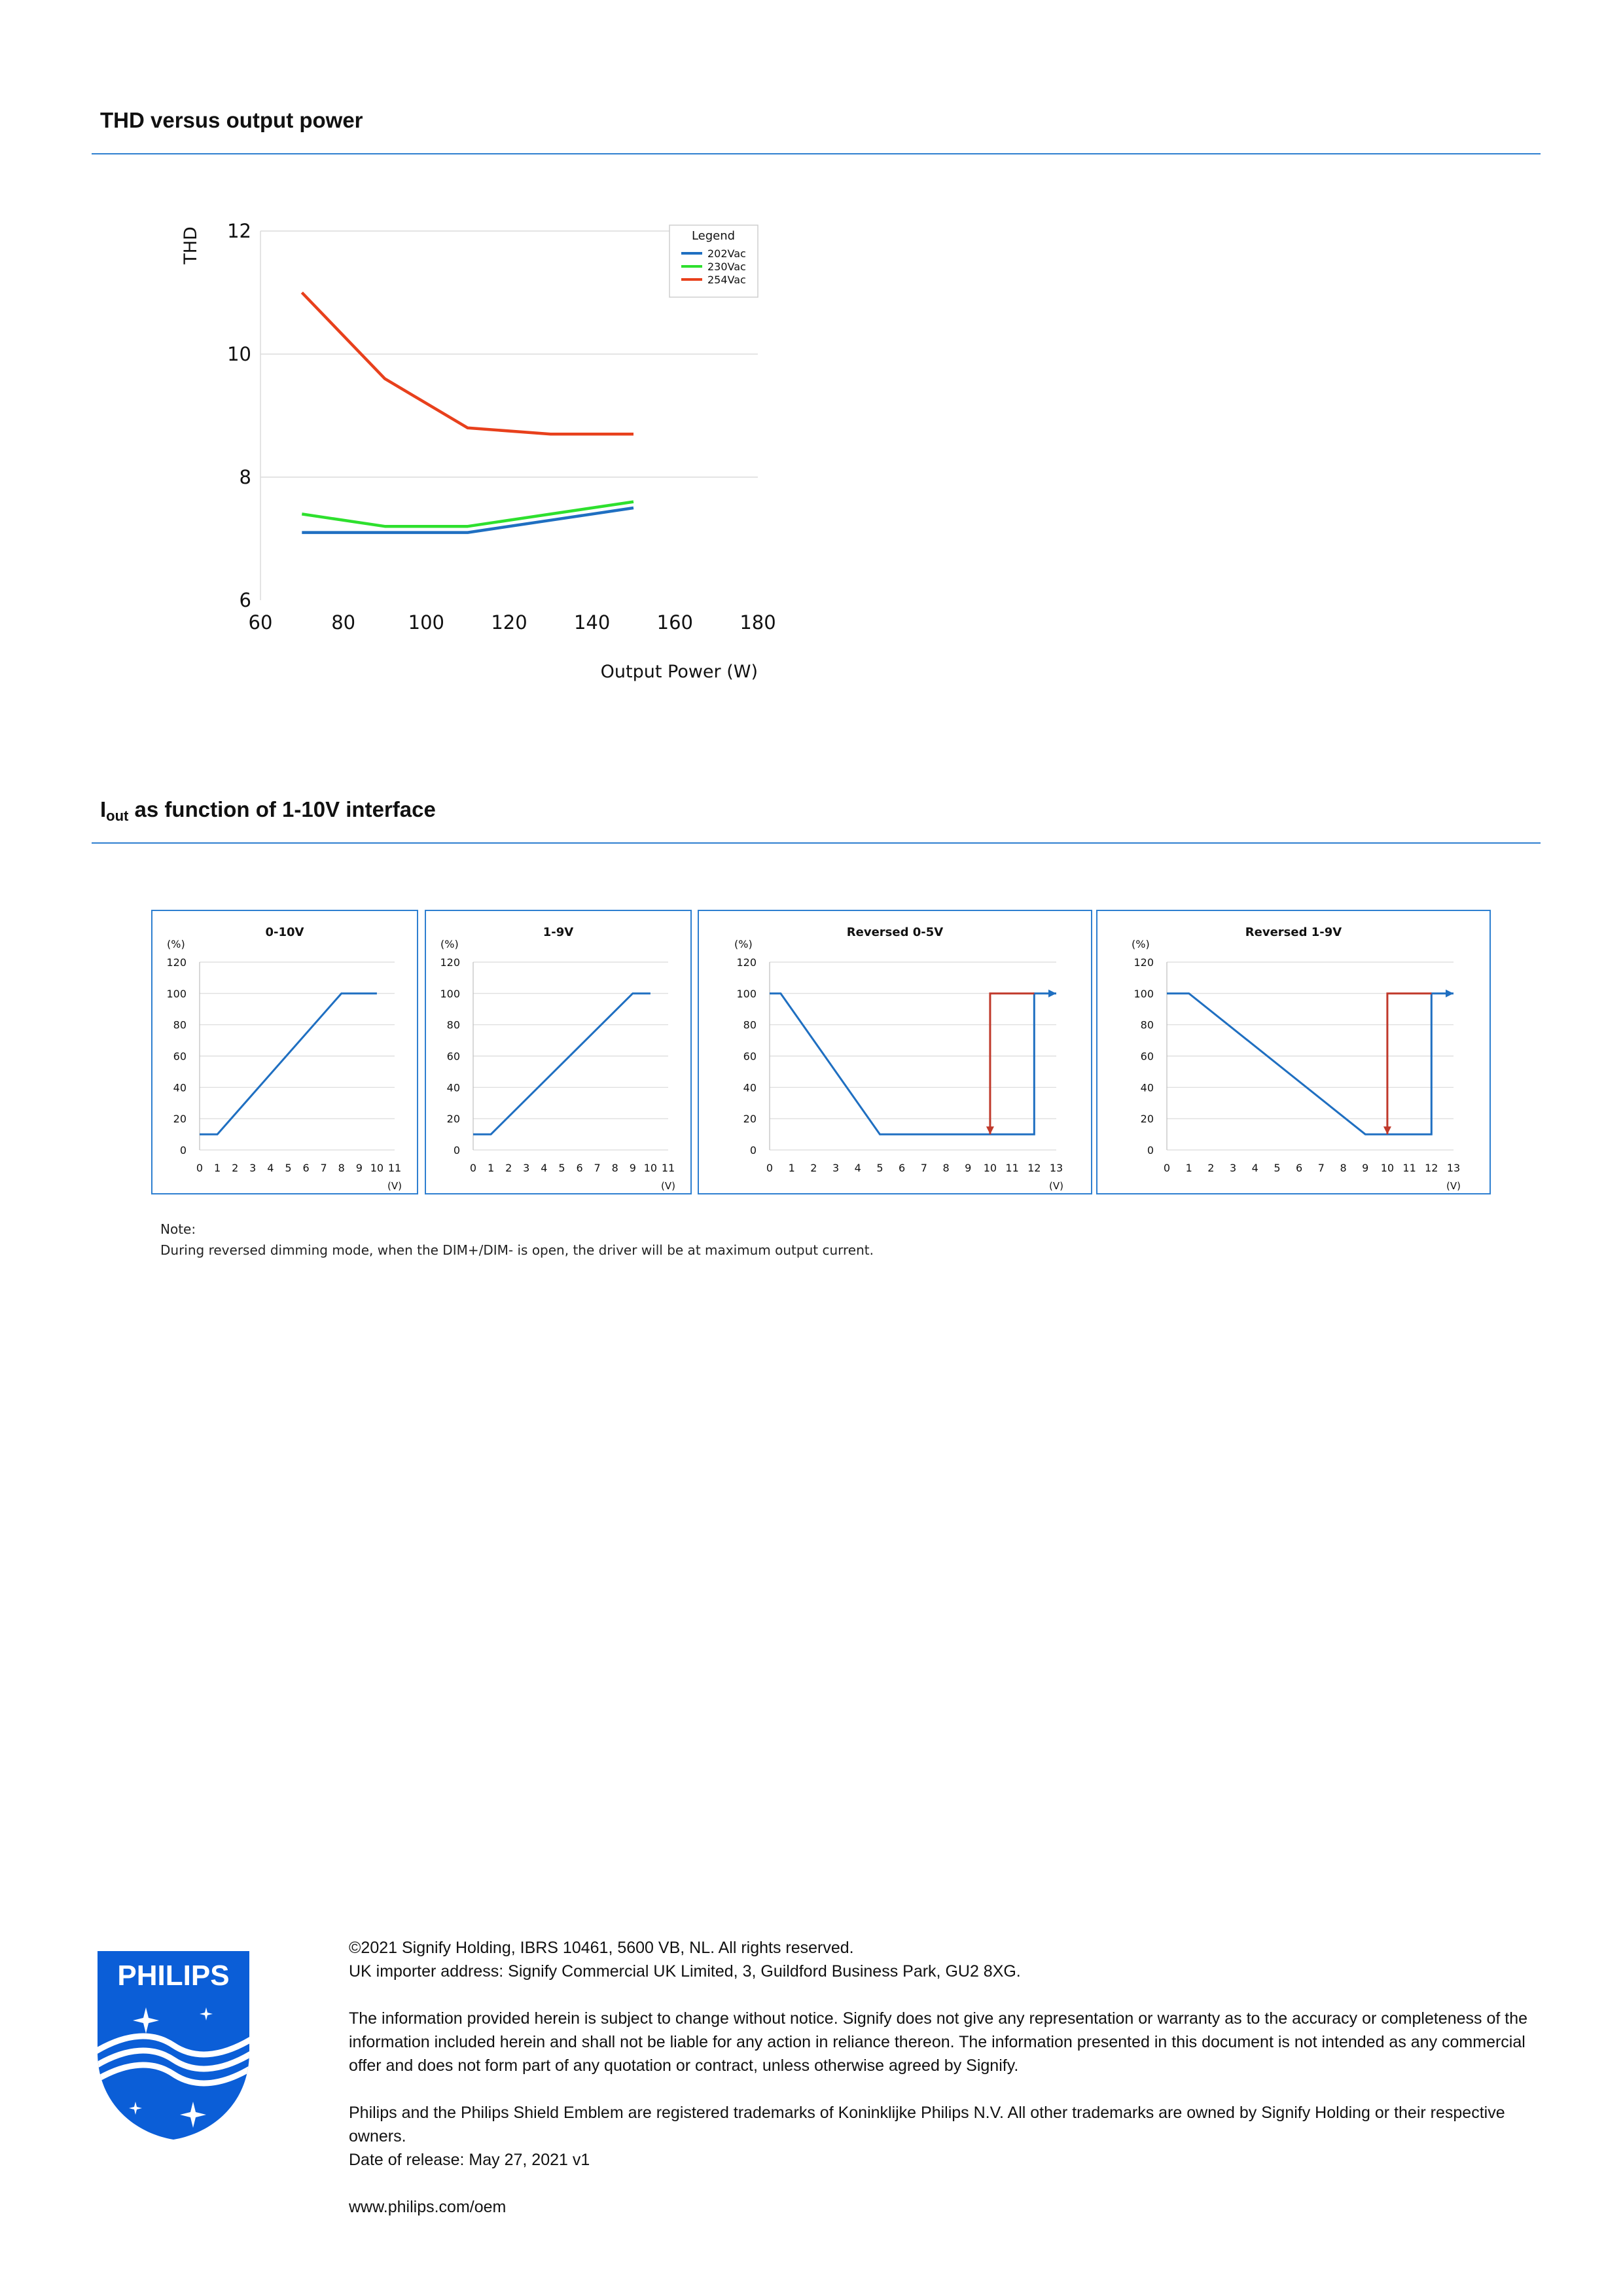 The width and height of the screenshot is (1623, 2296). Describe the element at coordinates (679, 672) in the screenshot. I see `x-axis-label: Output Power (W)` at that location.